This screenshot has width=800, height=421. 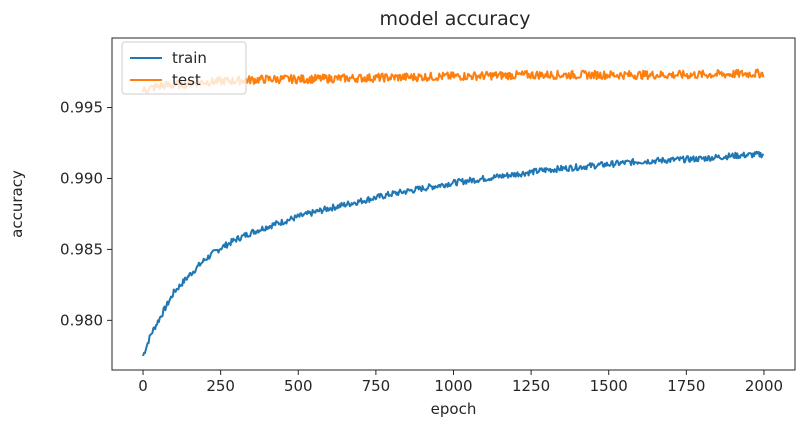 I want to click on x-tick-label: 0, so click(x=143, y=386).